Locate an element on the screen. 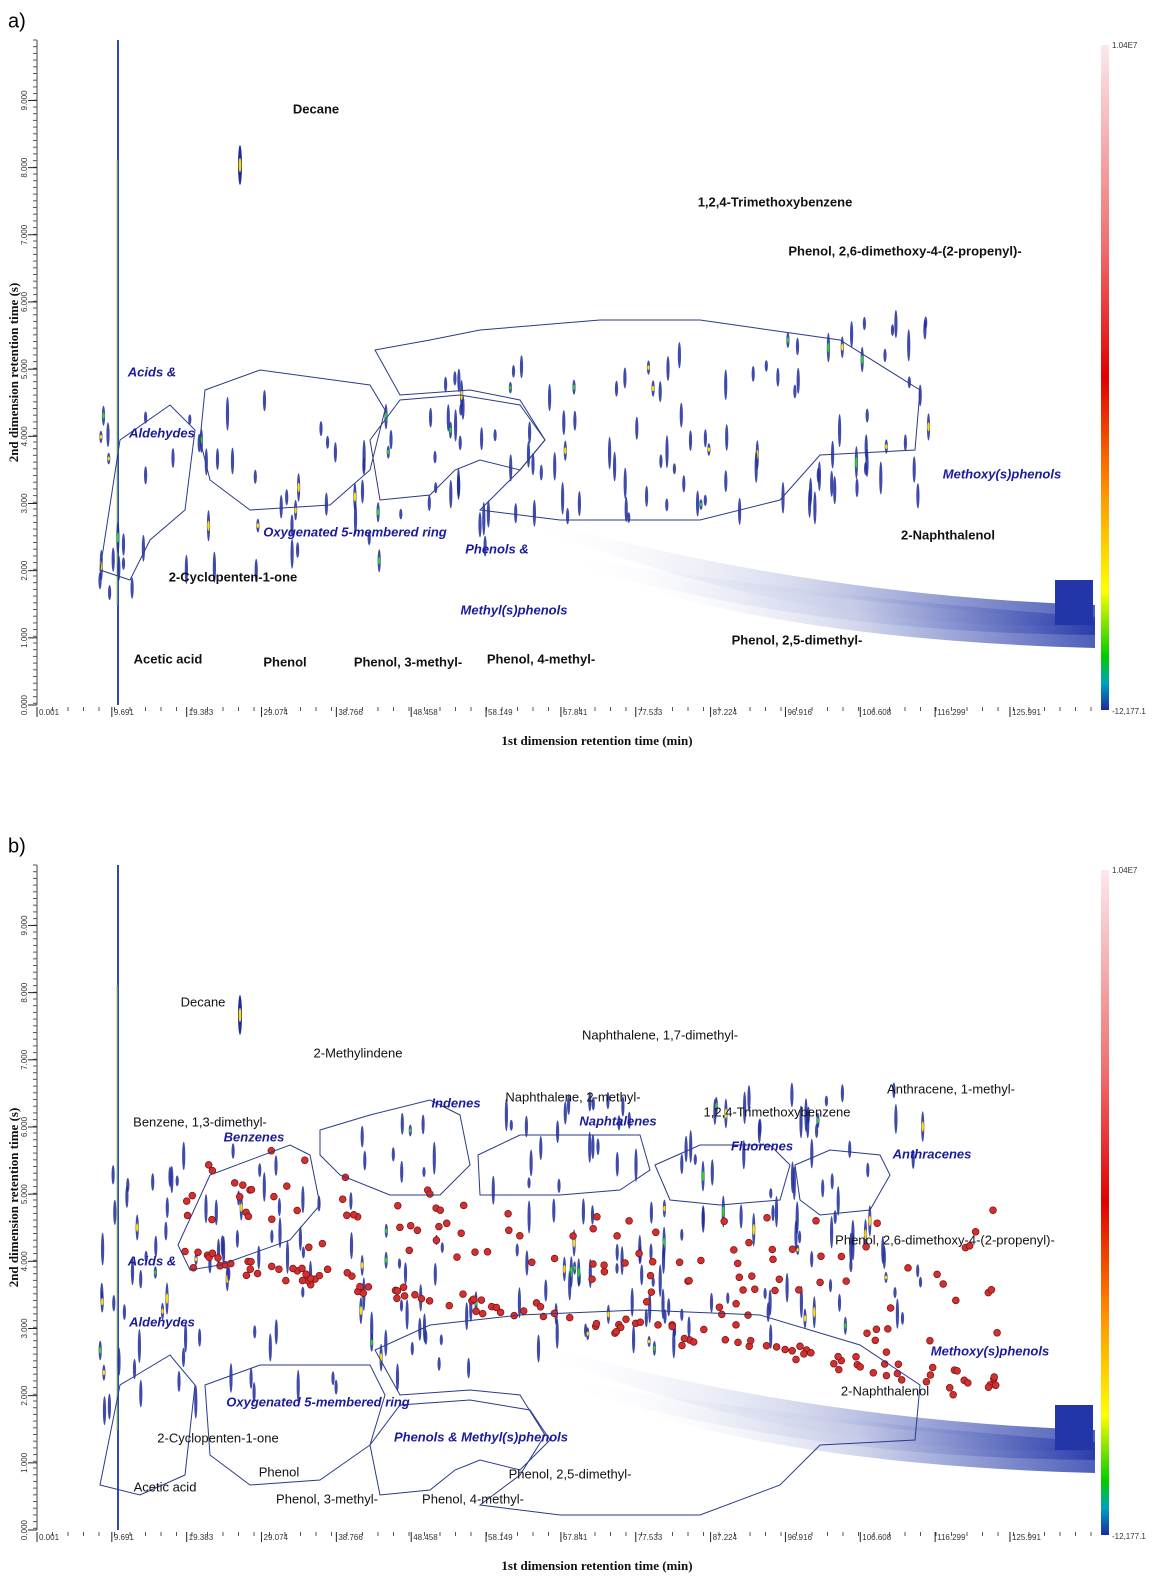 The height and width of the screenshot is (1596, 1166). group-label: Fluorenes is located at coordinates (762, 1145).